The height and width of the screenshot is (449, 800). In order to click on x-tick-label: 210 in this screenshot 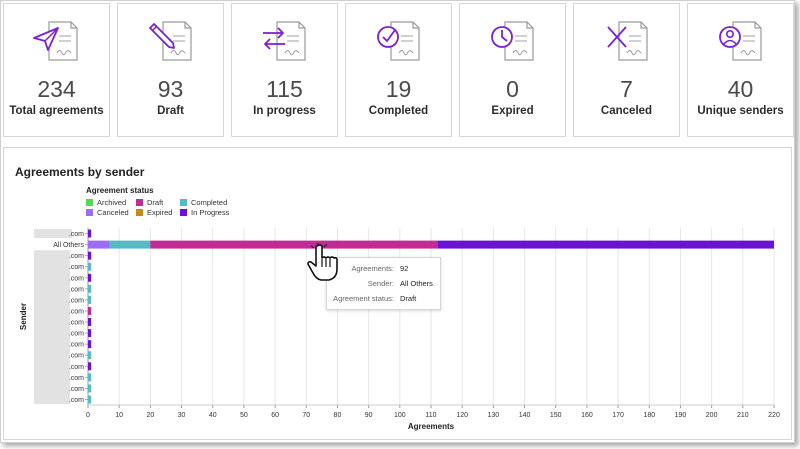, I will do `click(743, 415)`.